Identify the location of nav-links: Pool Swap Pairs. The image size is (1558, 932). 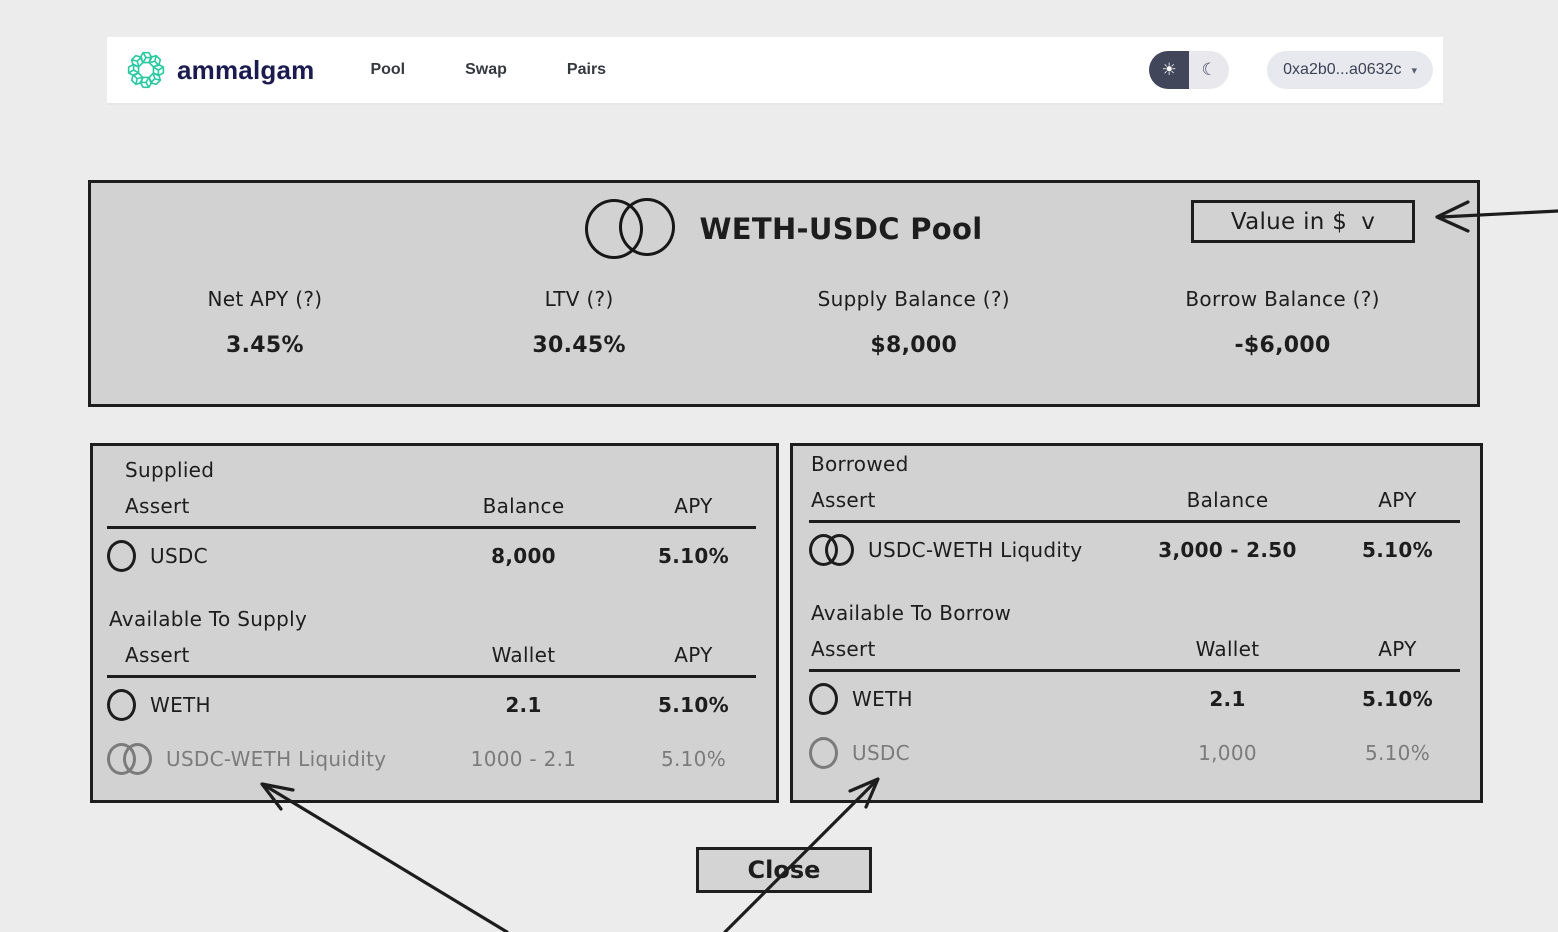
(488, 70).